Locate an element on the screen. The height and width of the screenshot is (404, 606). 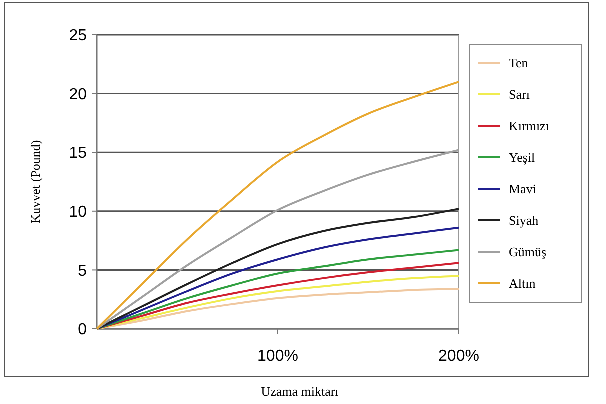
x-tick-label: 100% is located at coordinates (278, 356).